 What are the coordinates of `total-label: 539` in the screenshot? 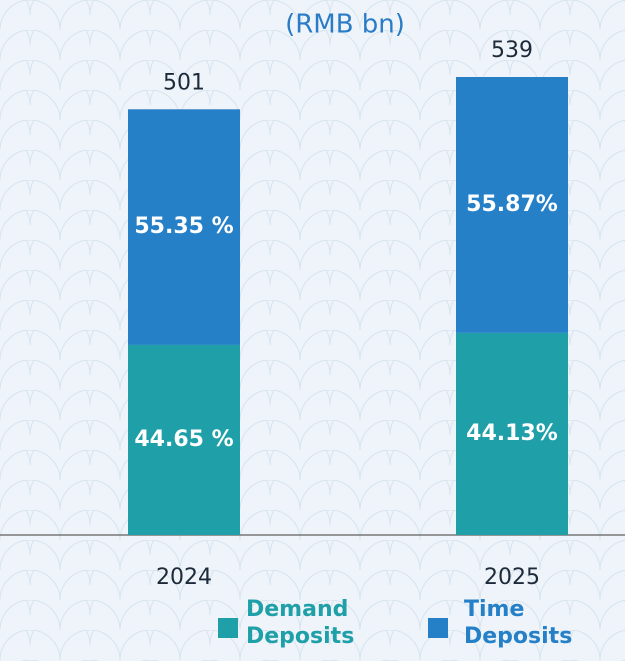 It's located at (512, 50).